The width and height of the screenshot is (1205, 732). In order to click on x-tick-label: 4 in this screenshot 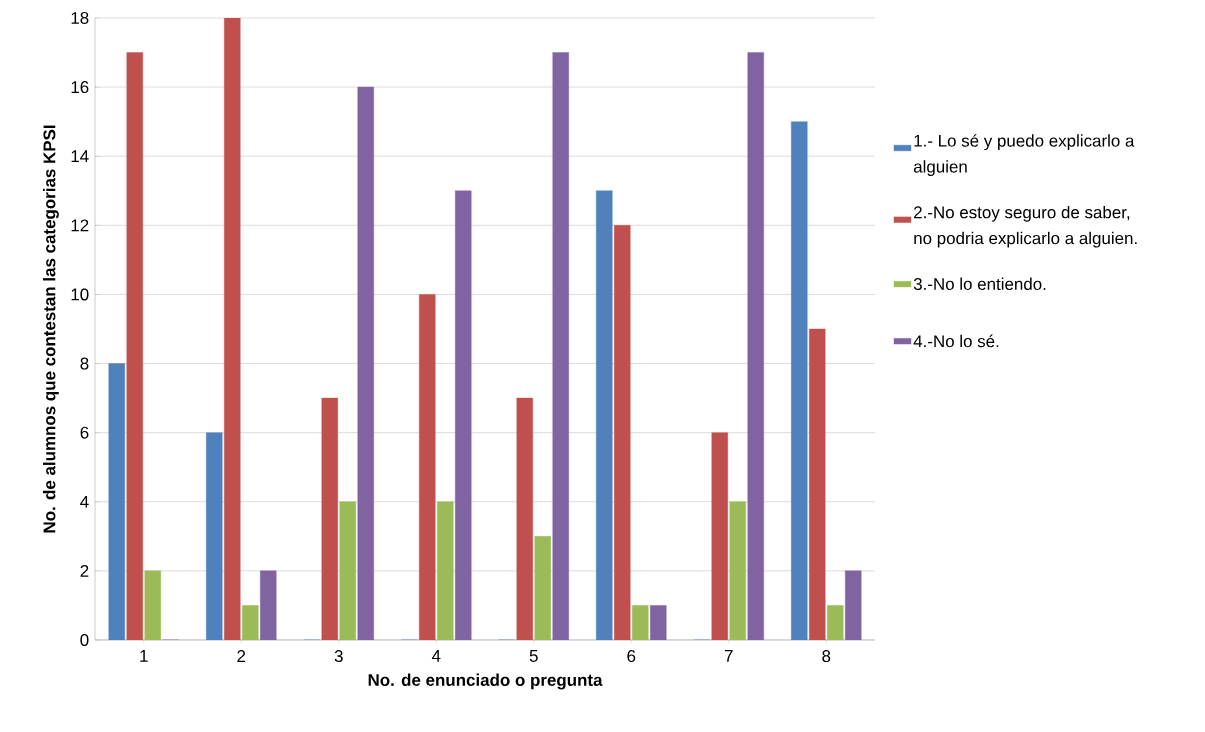, I will do `click(436, 656)`.